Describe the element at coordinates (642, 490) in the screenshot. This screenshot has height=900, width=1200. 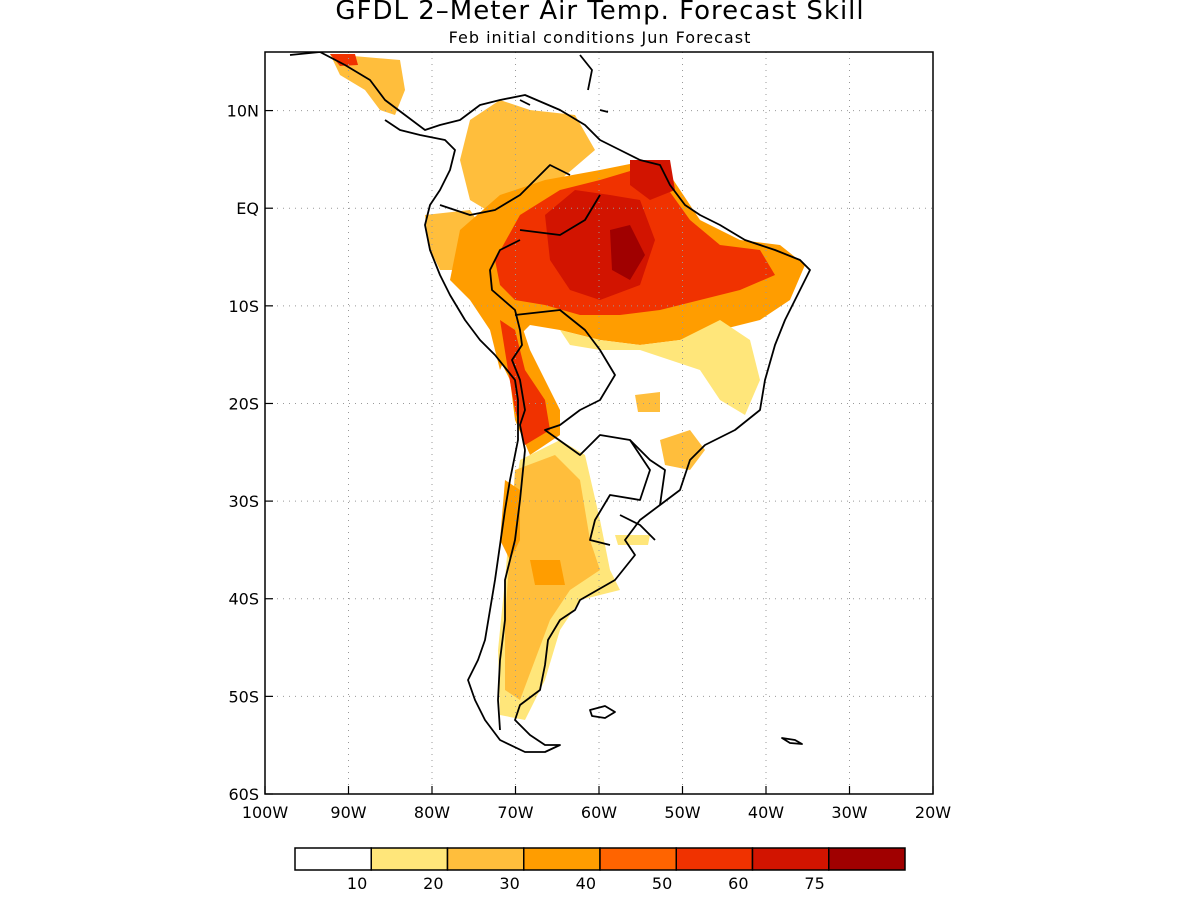
I see `border-brazil-argentina` at that location.